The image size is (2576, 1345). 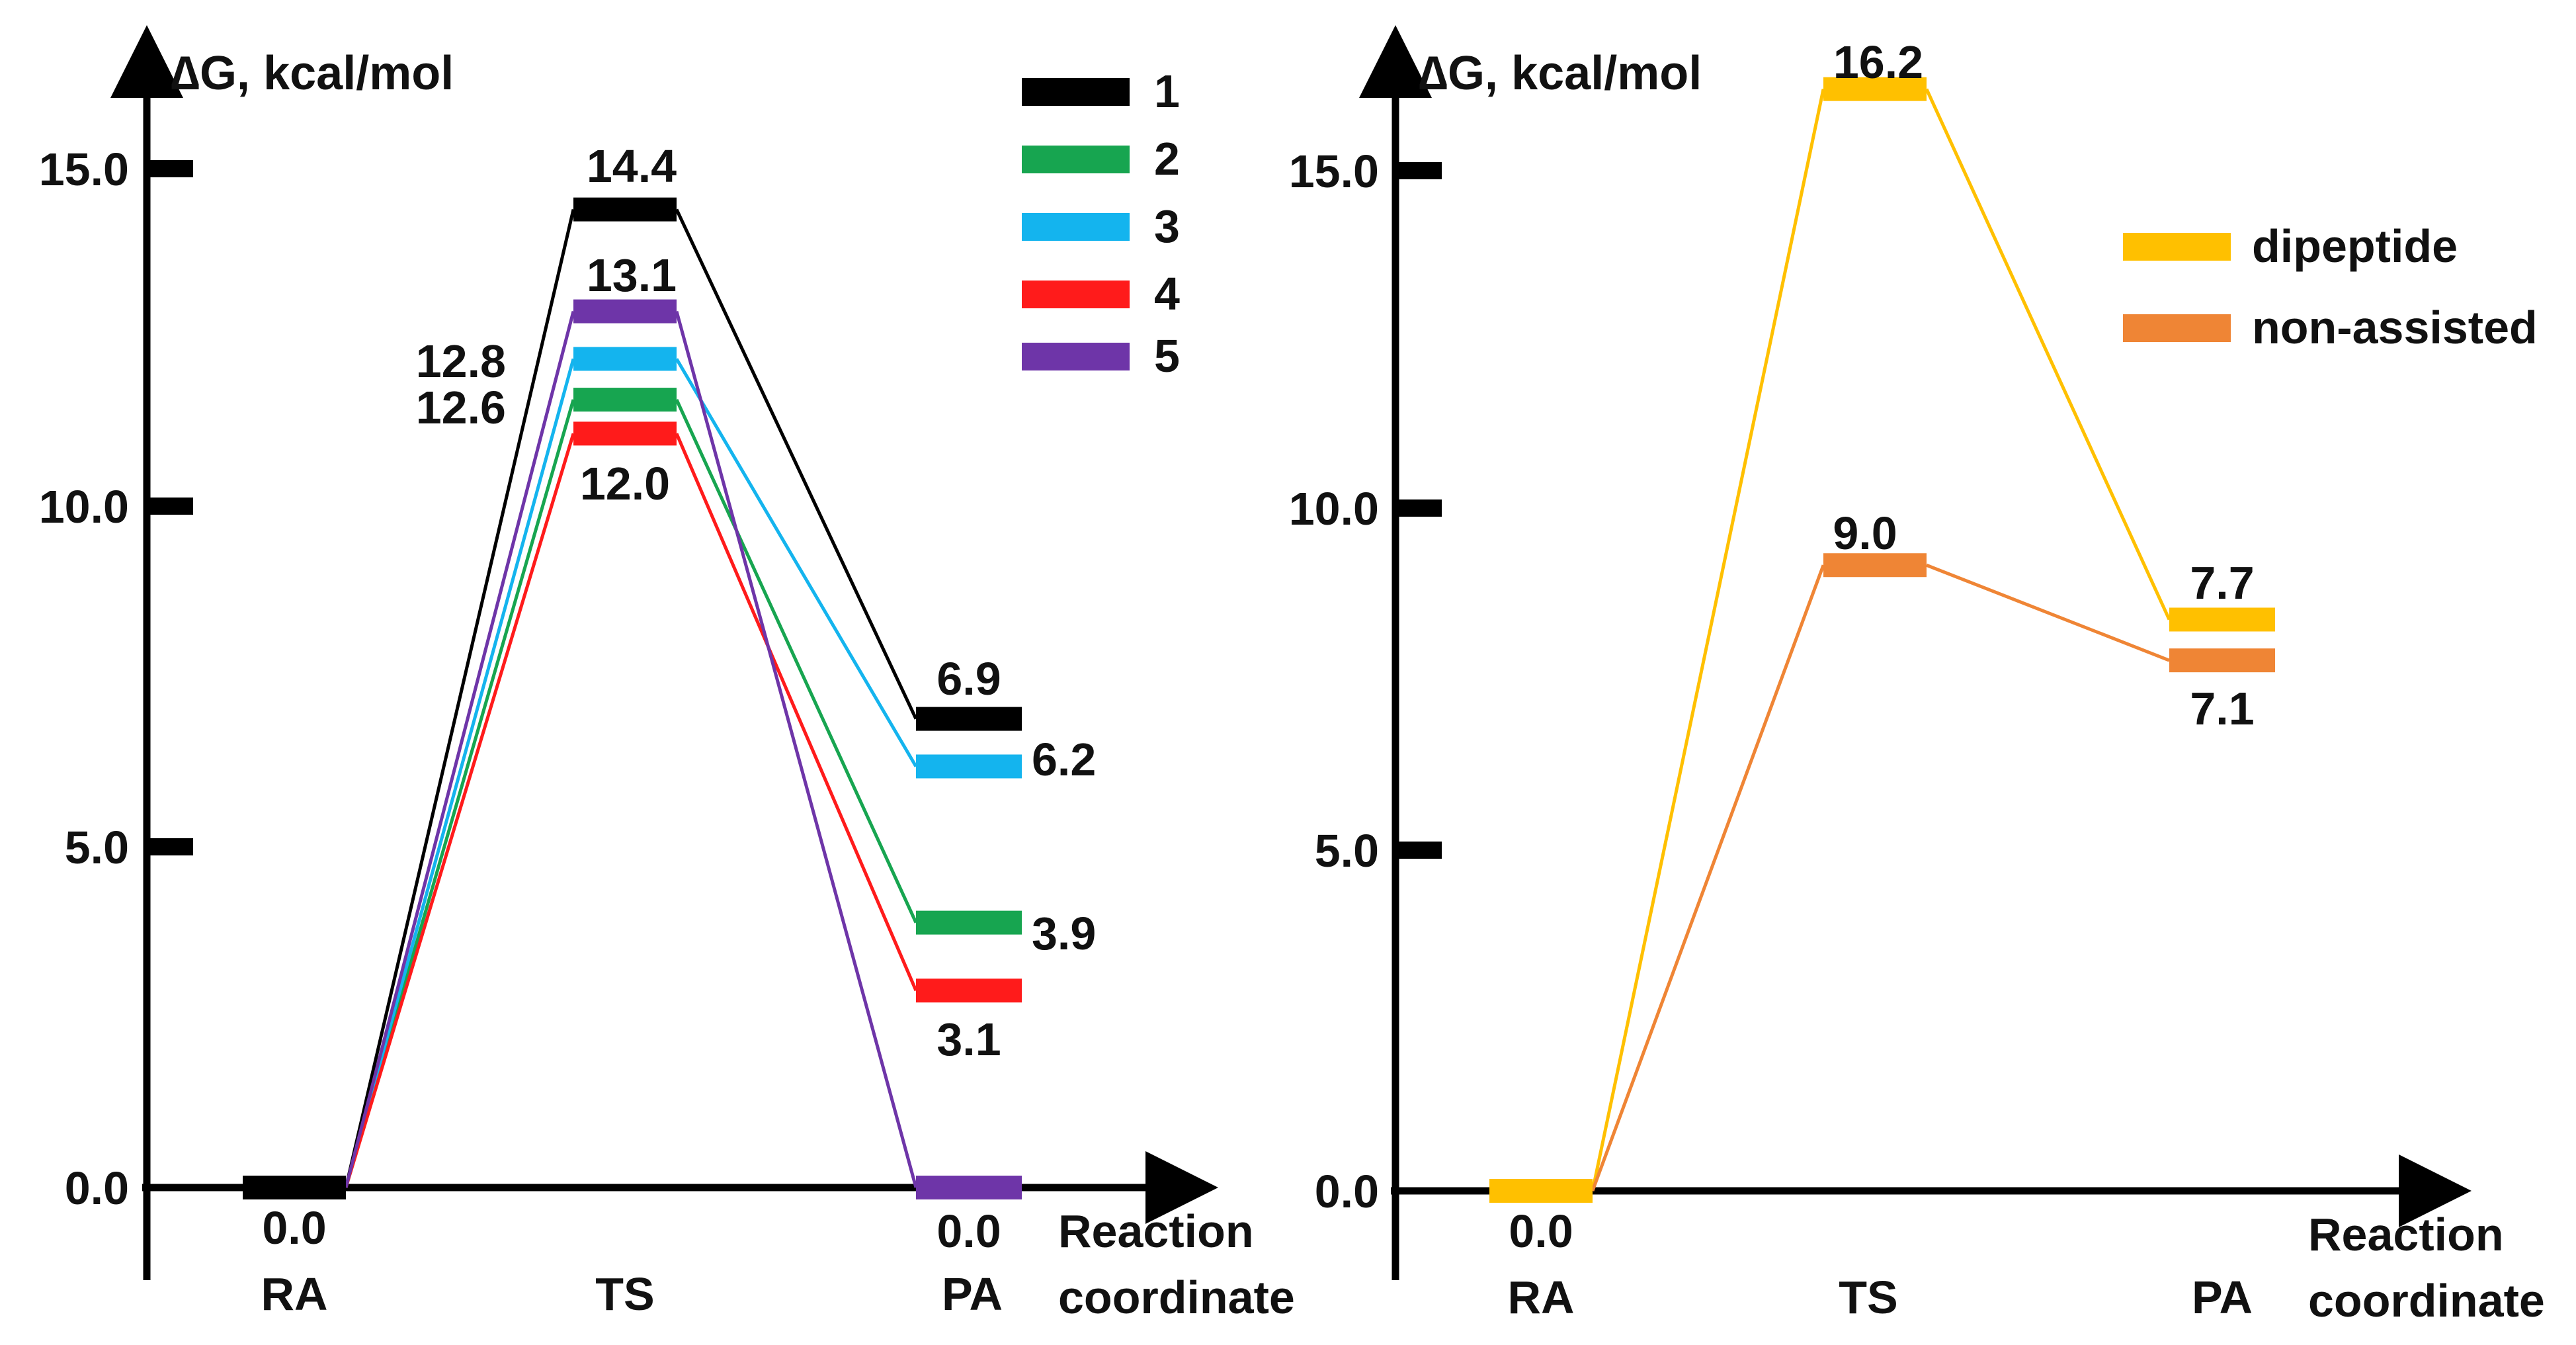 I want to click on left-ytick-label-0: 0.0, so click(x=97, y=1188).